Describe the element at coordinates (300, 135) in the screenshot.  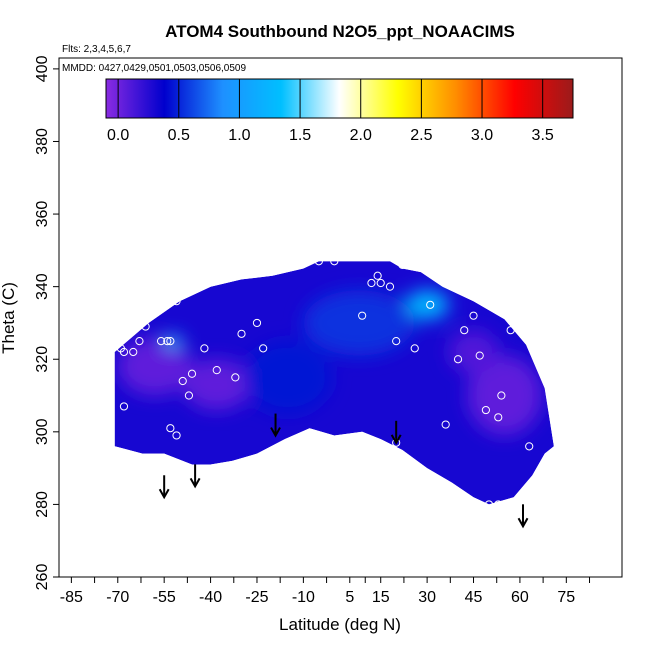
I see `colorbar-tick-label: 1.5` at that location.